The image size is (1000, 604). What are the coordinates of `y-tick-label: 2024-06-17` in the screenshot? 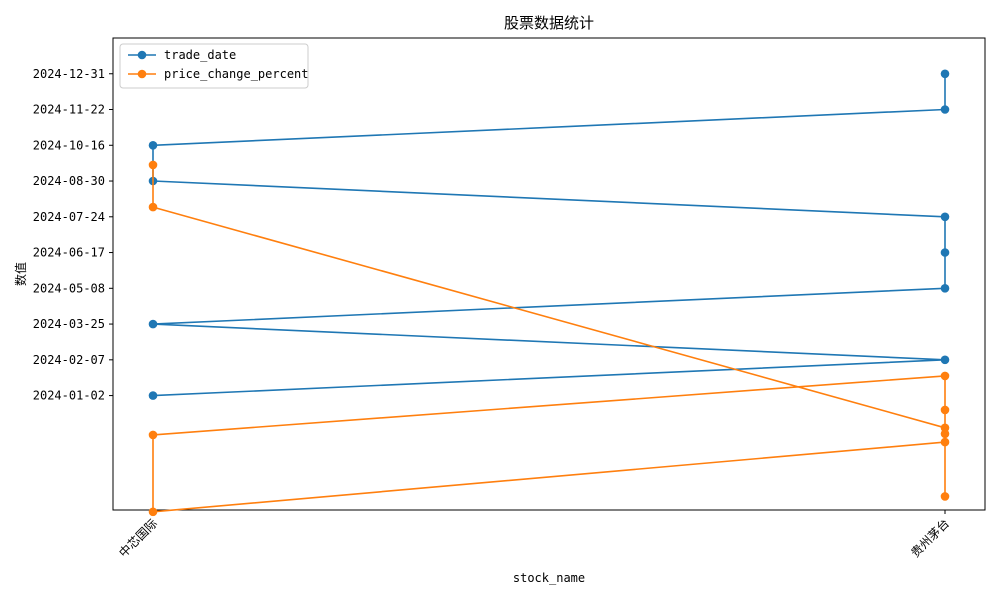 It's located at (69, 253).